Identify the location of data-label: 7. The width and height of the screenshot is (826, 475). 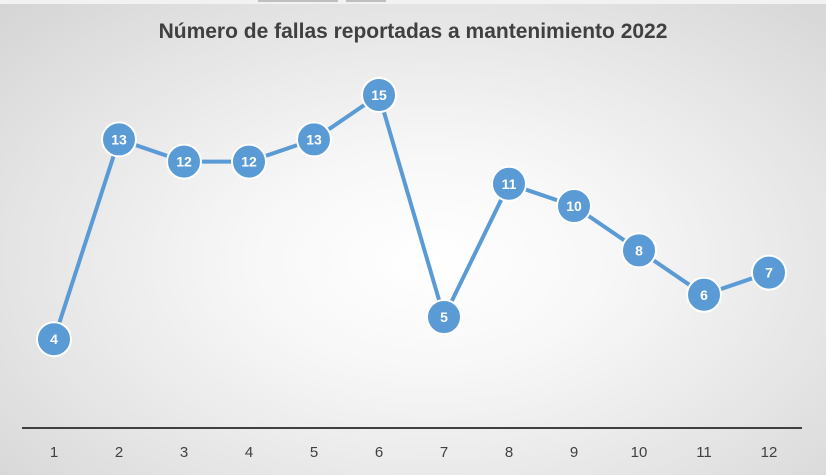
(769, 273).